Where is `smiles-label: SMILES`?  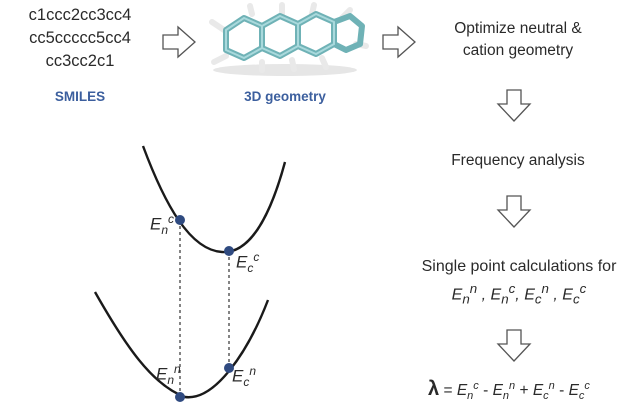 smiles-label: SMILES is located at coordinates (80, 96).